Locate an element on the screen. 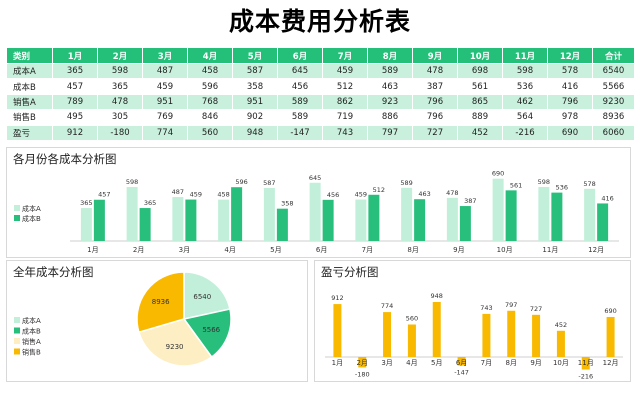 The height and width of the screenshot is (416, 640). data-label: 458 is located at coordinates (223, 195).